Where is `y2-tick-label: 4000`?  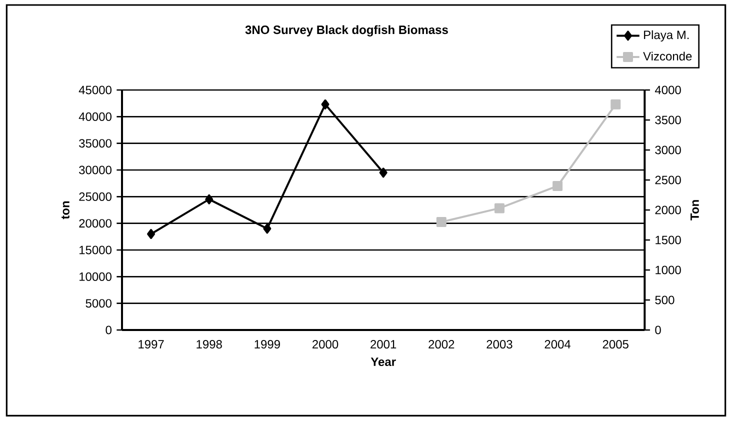
y2-tick-label: 4000 is located at coordinates (667, 90).